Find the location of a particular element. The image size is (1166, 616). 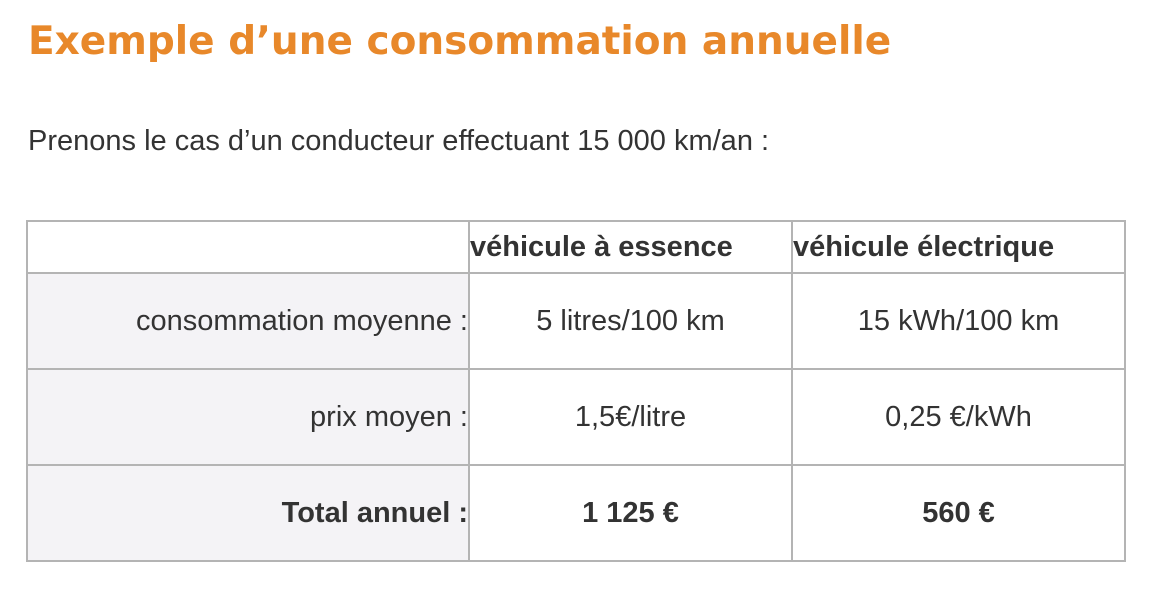

row-label: Total annuel : is located at coordinates (248, 513).